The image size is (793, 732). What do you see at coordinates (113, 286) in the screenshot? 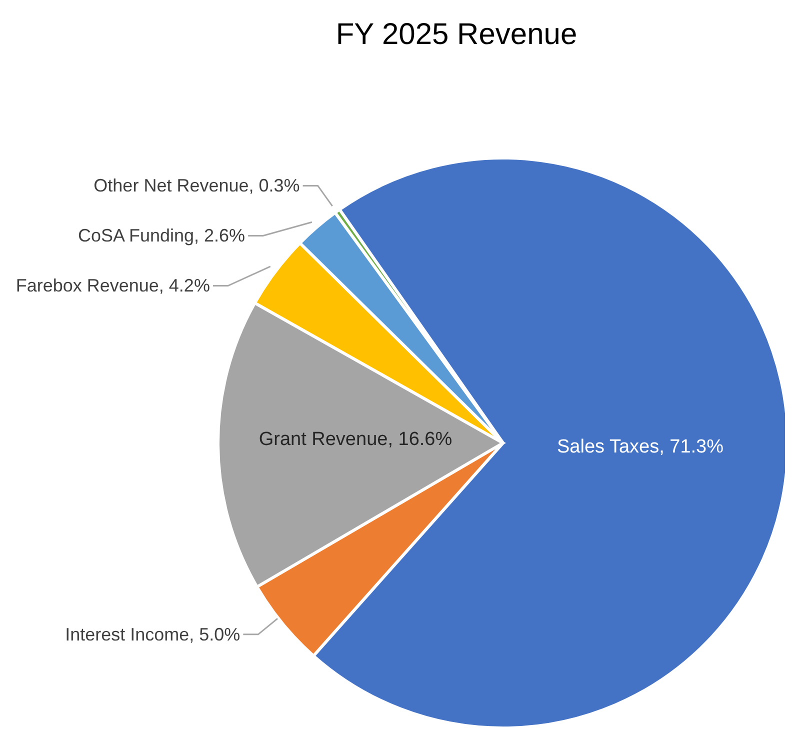
I see `slice-label: Farebox Revenue, 4.2%` at bounding box center [113, 286].